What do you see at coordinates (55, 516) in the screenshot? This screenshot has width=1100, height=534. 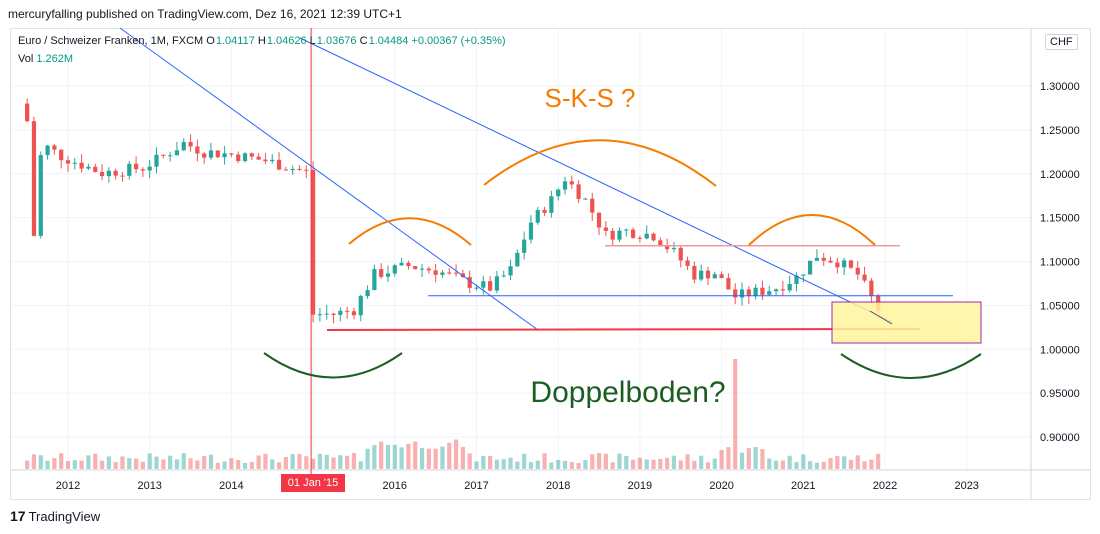 I see `footer-brand: 17 TradingView` at bounding box center [55, 516].